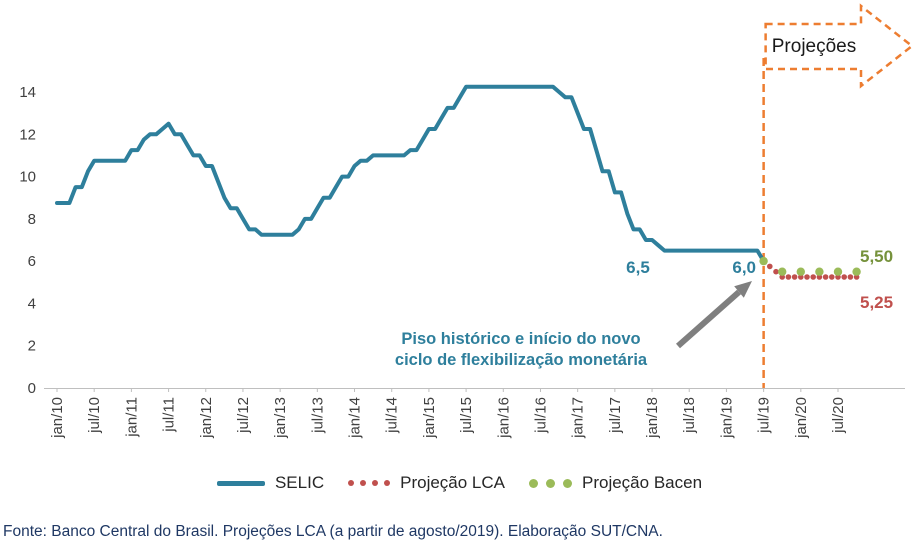 This screenshot has width=919, height=552. I want to click on legend-item-lca: Projeção LCA, so click(426, 483).